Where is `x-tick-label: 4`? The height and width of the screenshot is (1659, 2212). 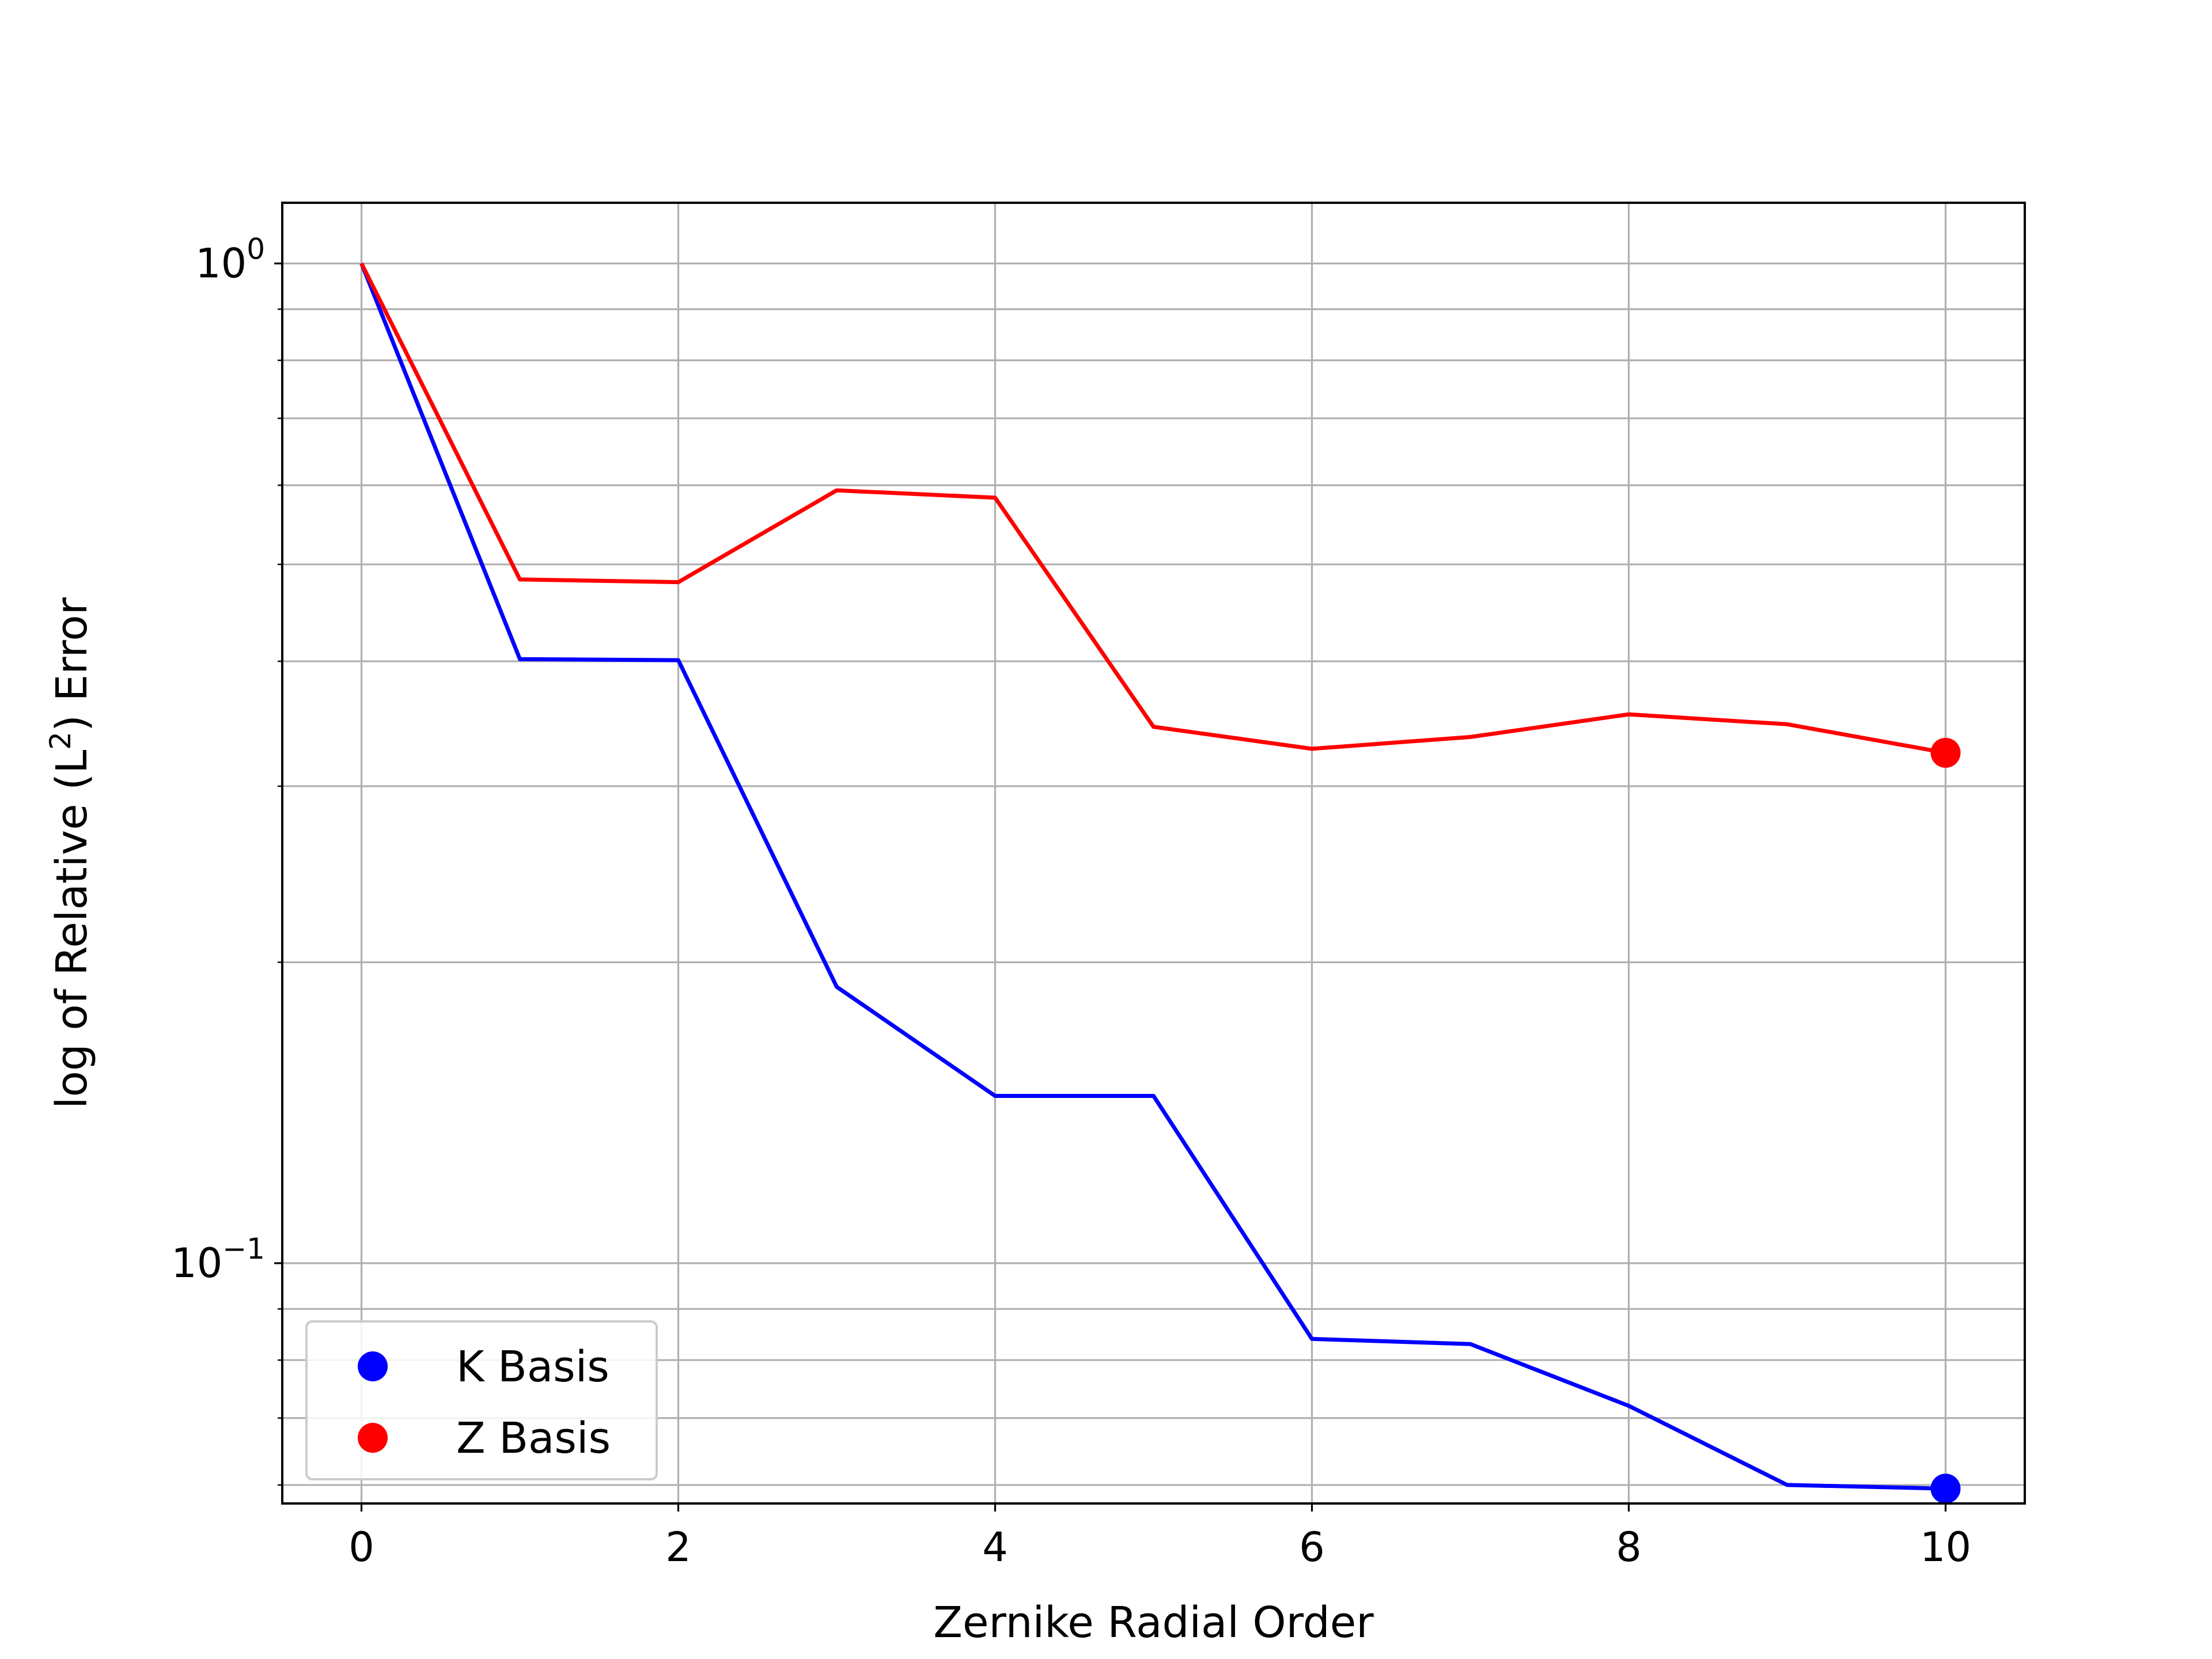
x-tick-label: 4 is located at coordinates (995, 1547).